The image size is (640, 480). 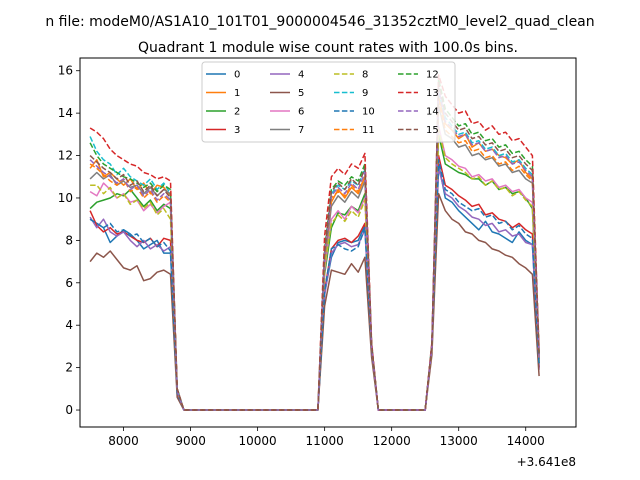 What do you see at coordinates (69, 410) in the screenshot?
I see `y-tick-label: 0` at bounding box center [69, 410].